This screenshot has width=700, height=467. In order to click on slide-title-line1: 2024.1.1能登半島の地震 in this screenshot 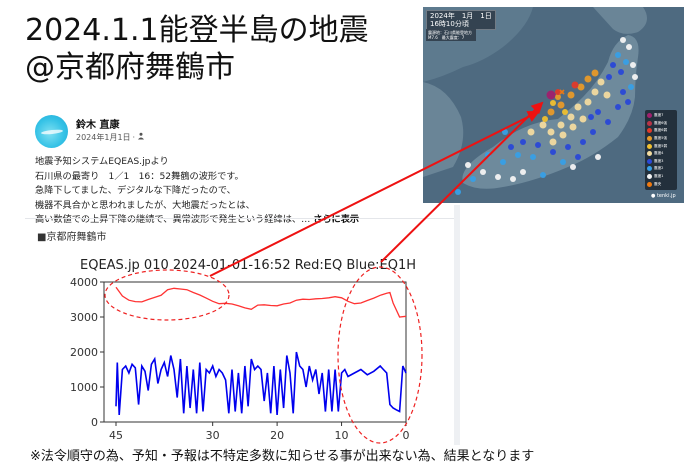, I will do `click(197, 30)`.